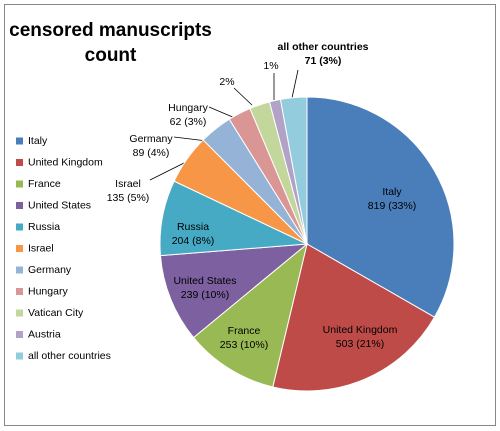 This screenshot has width=500, height=431. Describe the element at coordinates (38, 141) in the screenshot. I see `legend-label: Italy` at that location.